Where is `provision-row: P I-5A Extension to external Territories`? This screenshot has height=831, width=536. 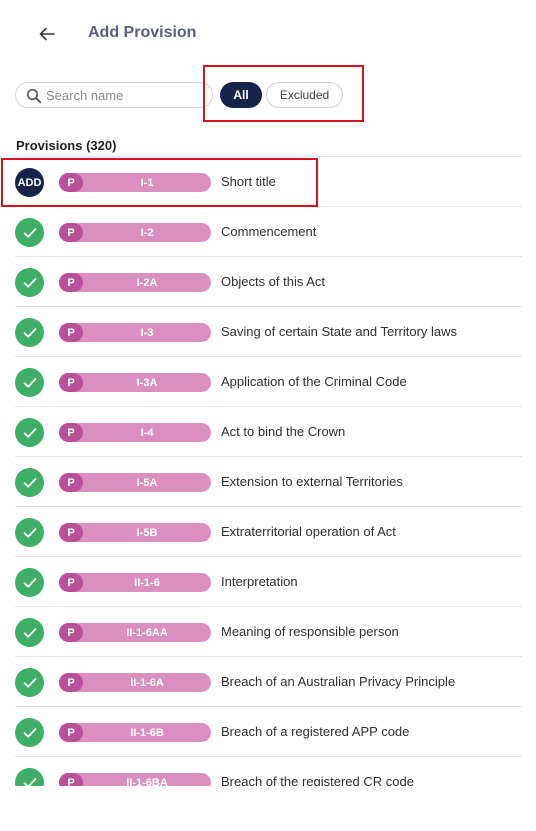 provision-row: P I-5A Extension to external Territories is located at coordinates (268, 481).